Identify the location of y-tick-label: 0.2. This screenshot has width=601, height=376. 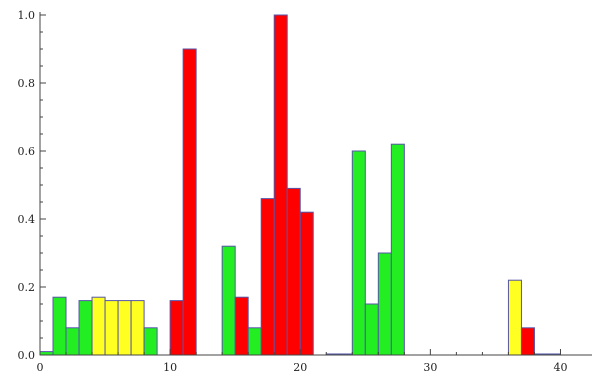
(27, 287).